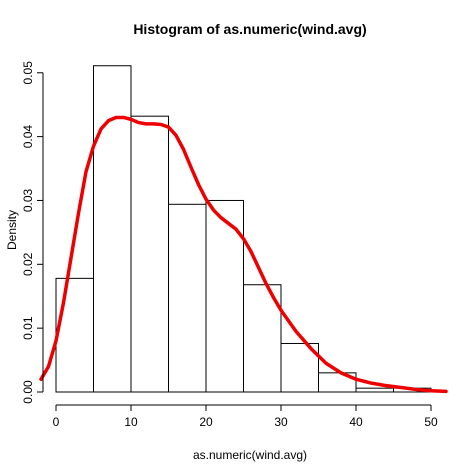 Image resolution: width=474 pixels, height=474 pixels. I want to click on y-tick-label: 0.03, so click(28, 200).